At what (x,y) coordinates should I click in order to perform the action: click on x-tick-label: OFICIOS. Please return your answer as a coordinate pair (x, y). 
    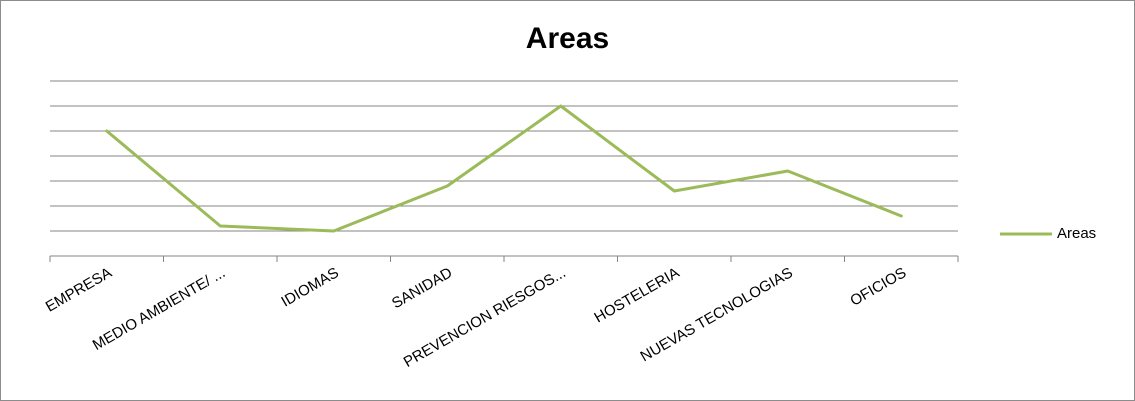
    Looking at the image, I should click on (878, 287).